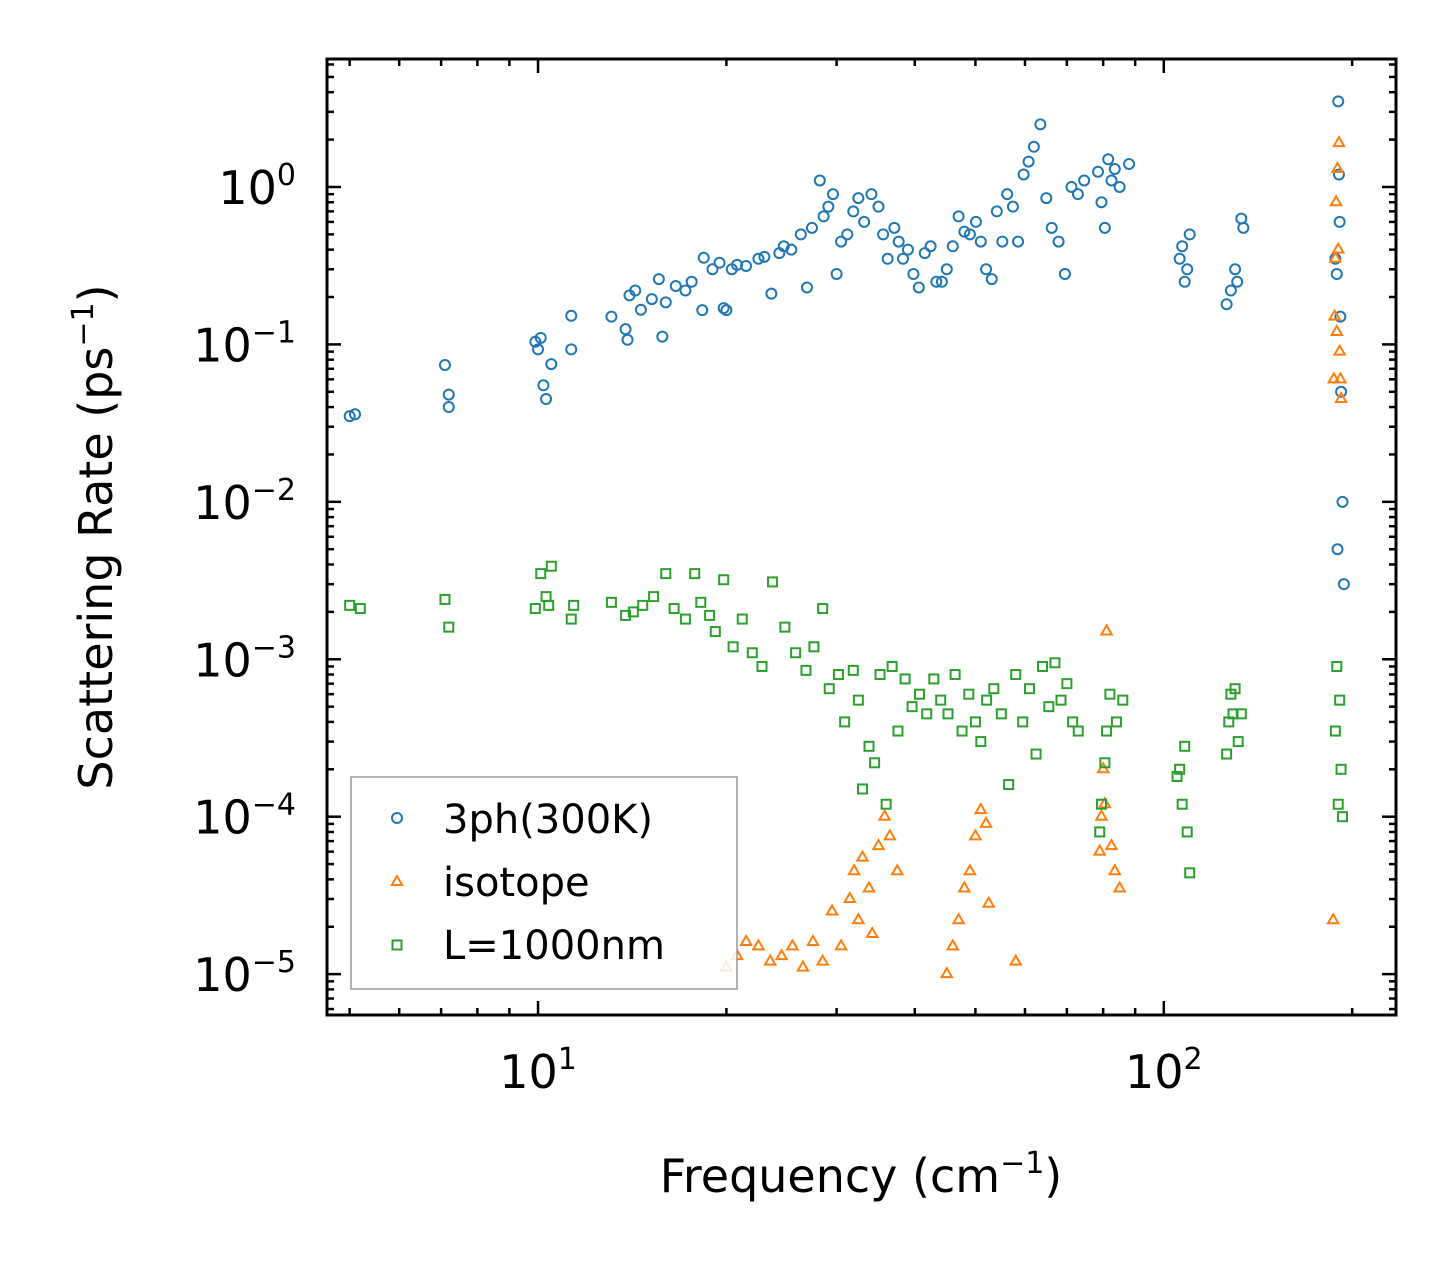 This screenshot has width=1455, height=1265. Describe the element at coordinates (1164, 1070) in the screenshot. I see `x-tick-label: 102` at that location.